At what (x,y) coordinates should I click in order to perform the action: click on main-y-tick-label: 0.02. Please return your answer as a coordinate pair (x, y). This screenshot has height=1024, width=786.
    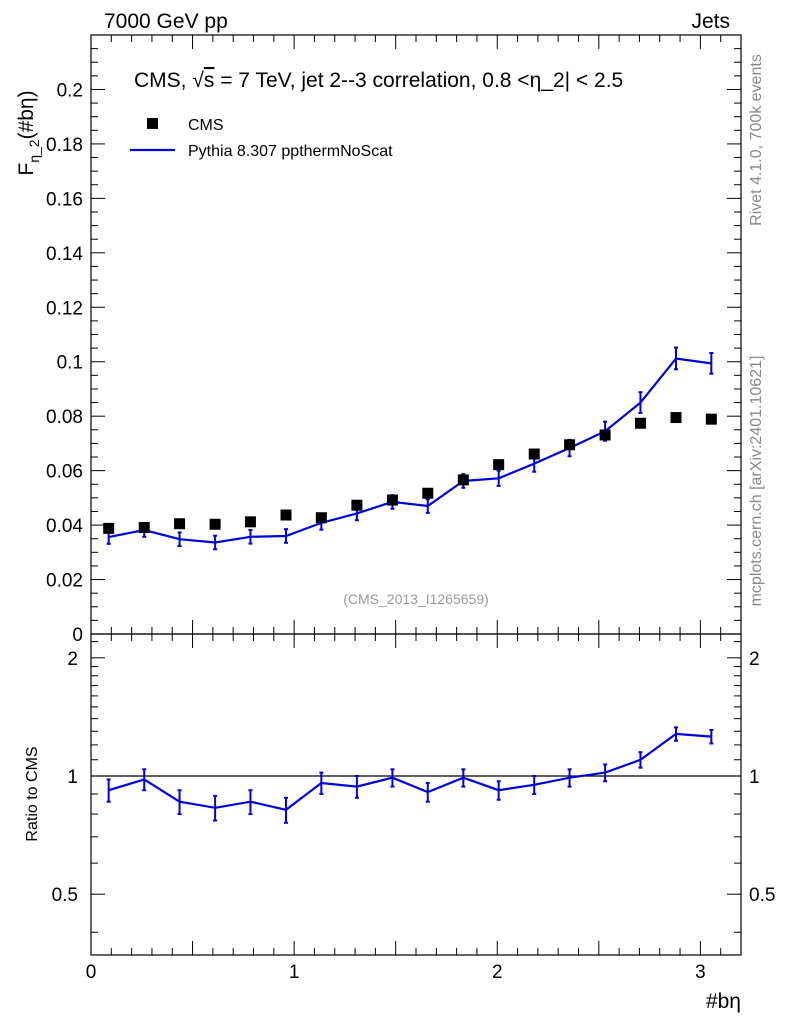
    Looking at the image, I should click on (64, 581).